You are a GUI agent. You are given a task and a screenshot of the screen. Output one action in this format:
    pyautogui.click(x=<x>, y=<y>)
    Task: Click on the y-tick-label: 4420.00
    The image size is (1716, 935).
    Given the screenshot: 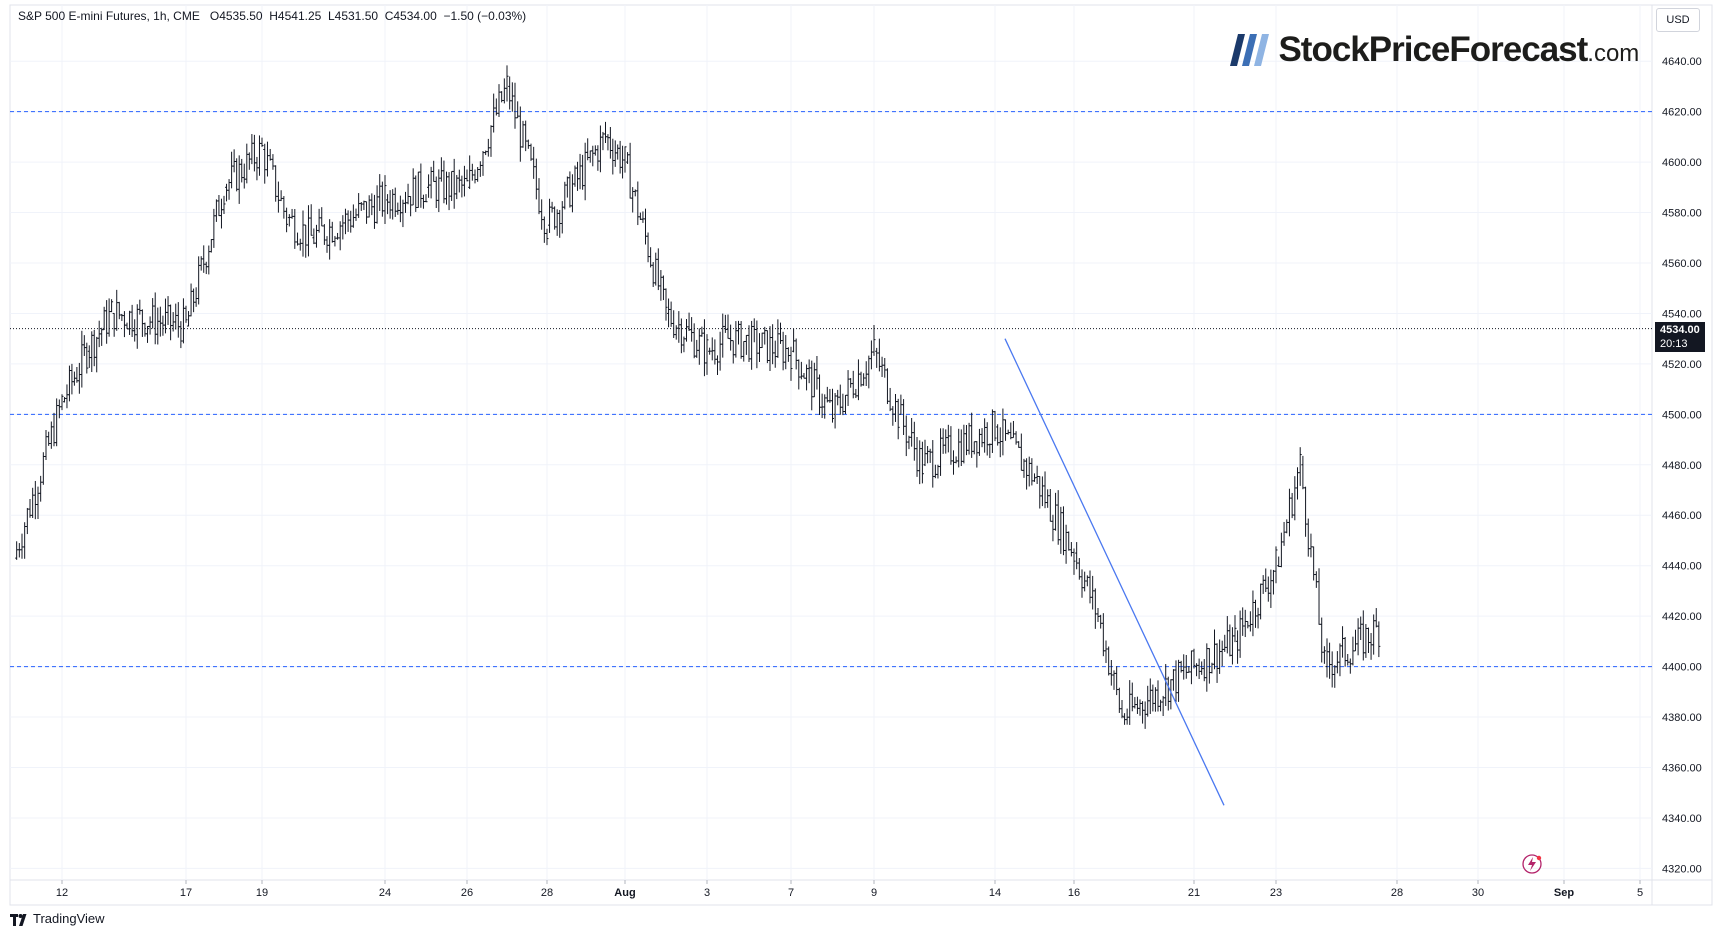 What is the action you would take?
    pyautogui.click(x=1682, y=617)
    